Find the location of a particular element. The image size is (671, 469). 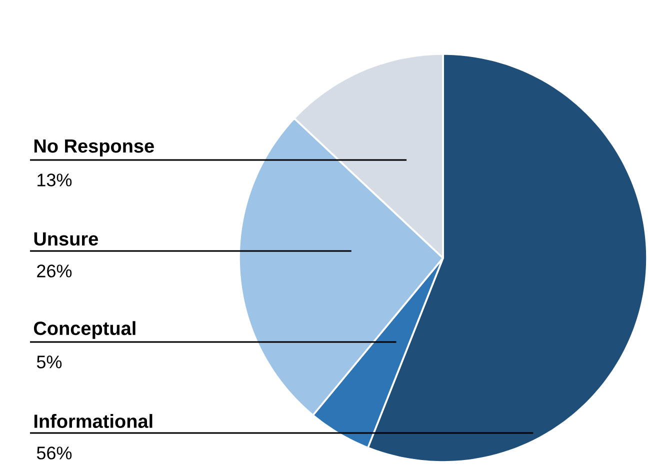

data-label: 26% is located at coordinates (54, 271).